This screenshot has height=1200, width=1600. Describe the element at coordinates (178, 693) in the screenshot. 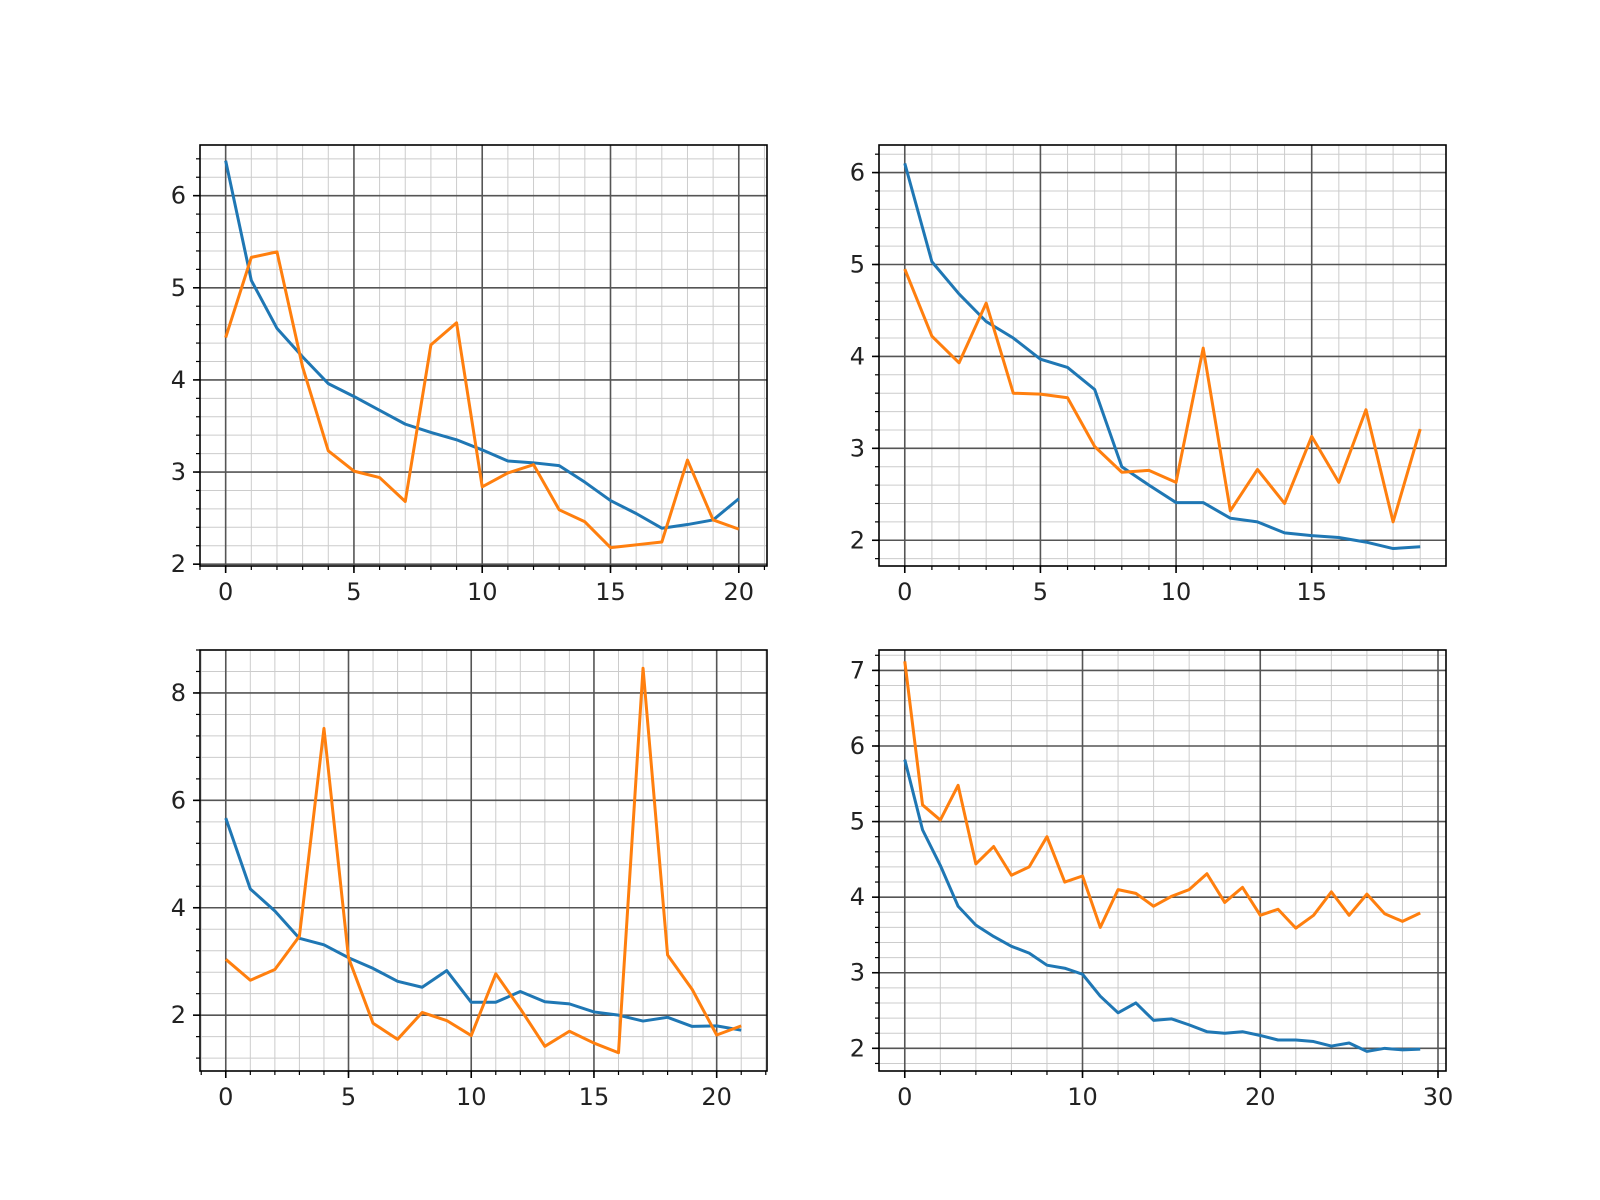

I see `y-tick-label: 8` at that location.